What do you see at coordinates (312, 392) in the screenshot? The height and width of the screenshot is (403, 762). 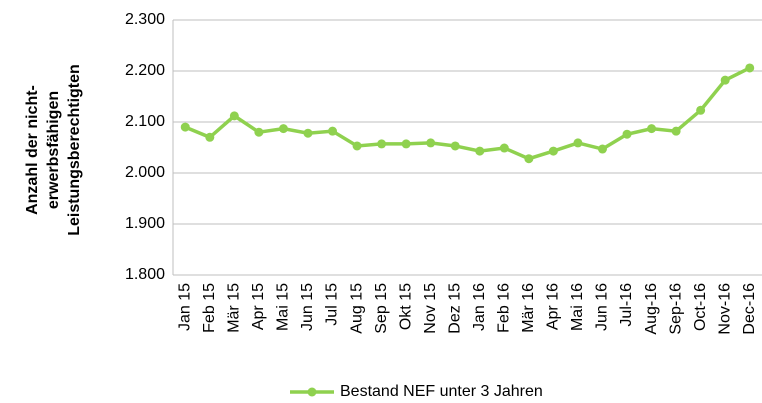 I see `legend-marker` at bounding box center [312, 392].